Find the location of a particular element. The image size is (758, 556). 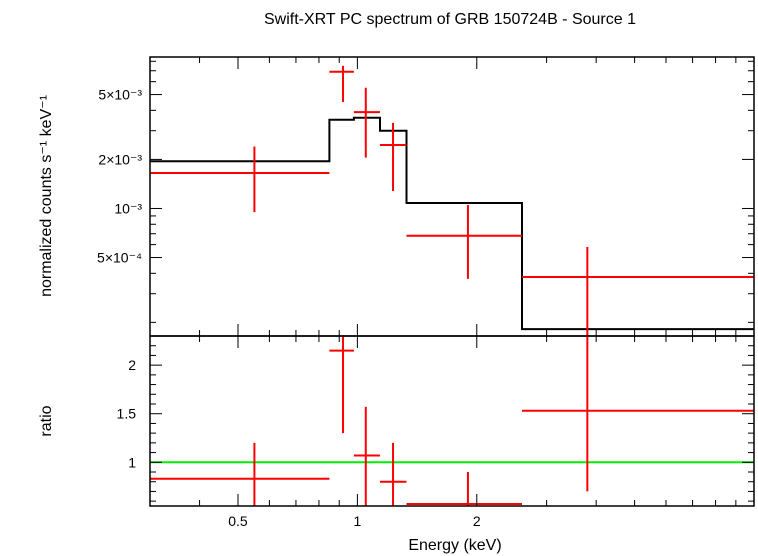

y-tick-label: 1 is located at coordinates (132, 462).